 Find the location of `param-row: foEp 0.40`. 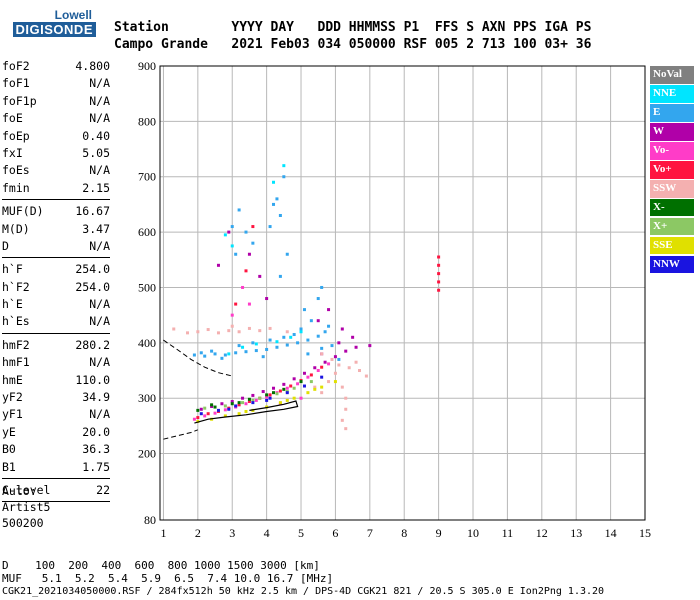

param-row: foEp 0.40 is located at coordinates (56, 136).